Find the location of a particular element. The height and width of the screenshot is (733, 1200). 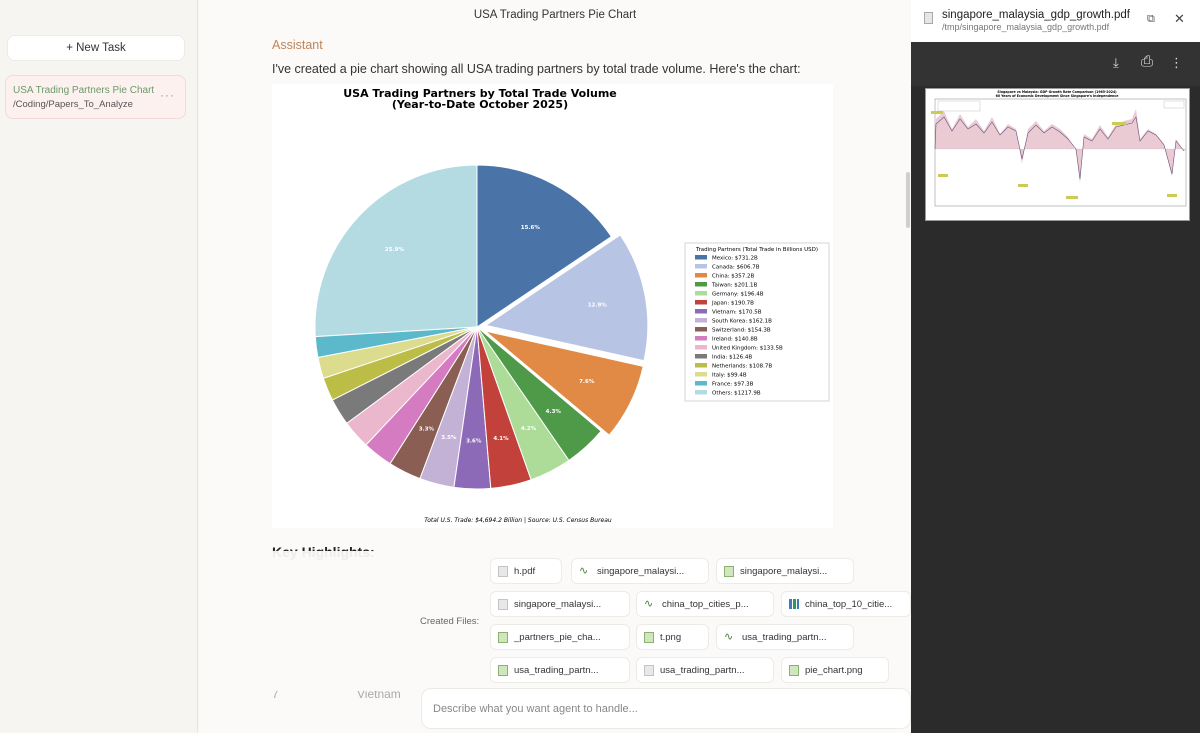

slice-percent-label: 7.6% is located at coordinates (587, 382).